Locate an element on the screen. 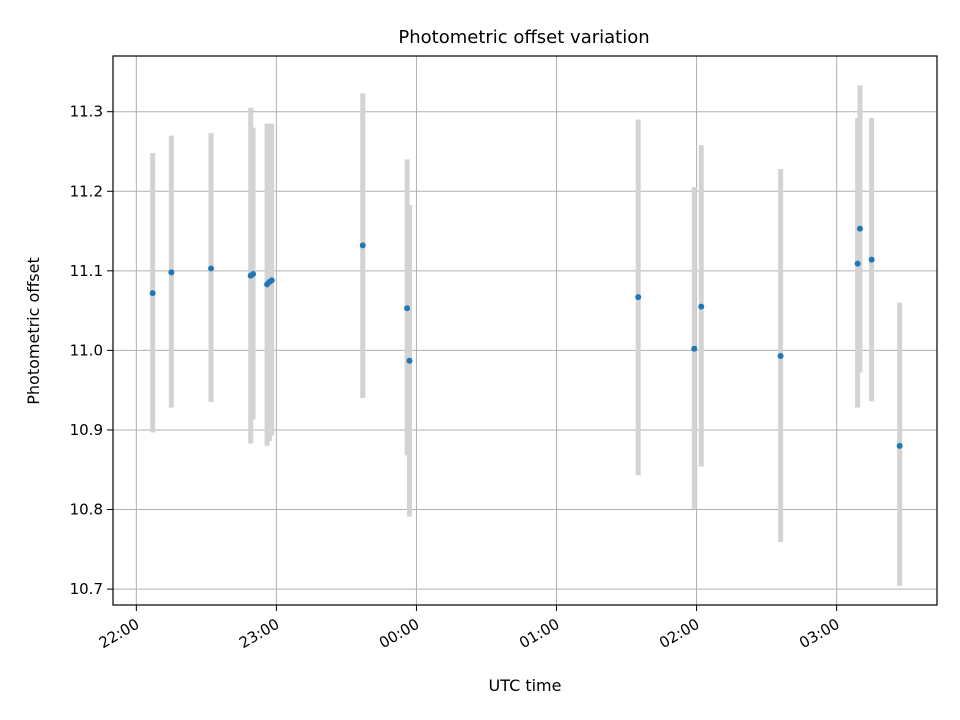 This screenshot has height=720, width=960. y-tick-label: 10.8 is located at coordinates (86, 510).